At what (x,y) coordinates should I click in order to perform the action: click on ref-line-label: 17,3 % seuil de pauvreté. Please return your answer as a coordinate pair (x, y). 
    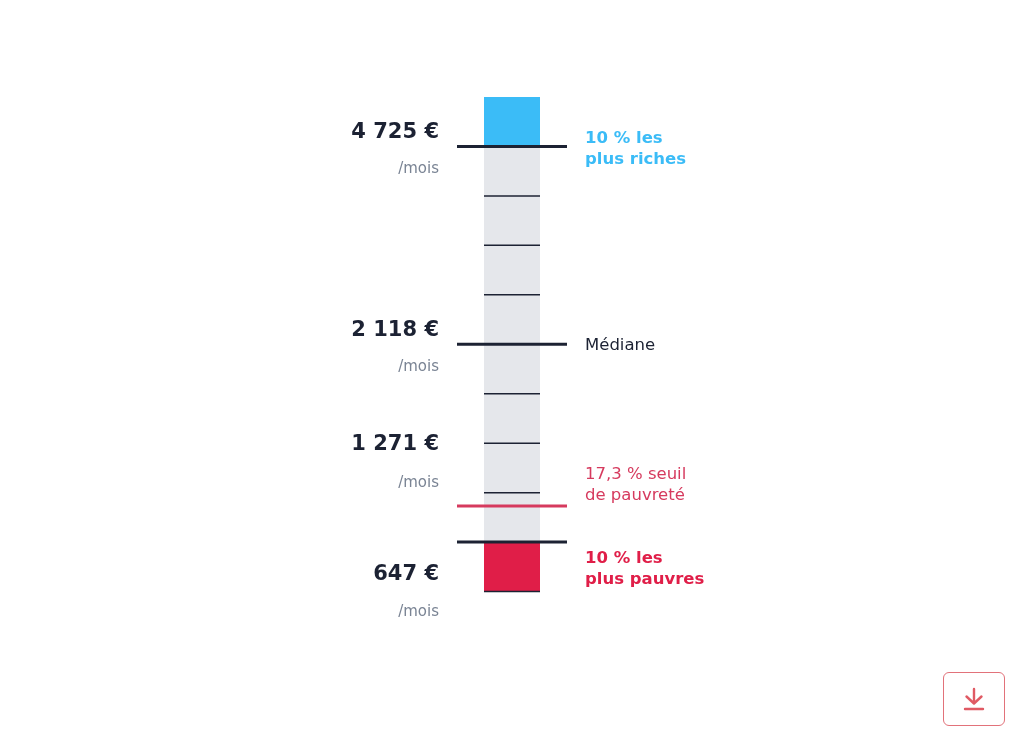
    Looking at the image, I should click on (636, 483).